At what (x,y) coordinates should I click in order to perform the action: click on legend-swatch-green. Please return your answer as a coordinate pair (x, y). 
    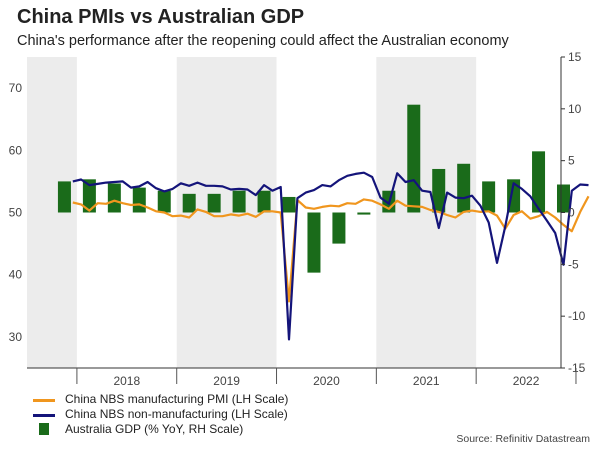
    Looking at the image, I should click on (44, 429).